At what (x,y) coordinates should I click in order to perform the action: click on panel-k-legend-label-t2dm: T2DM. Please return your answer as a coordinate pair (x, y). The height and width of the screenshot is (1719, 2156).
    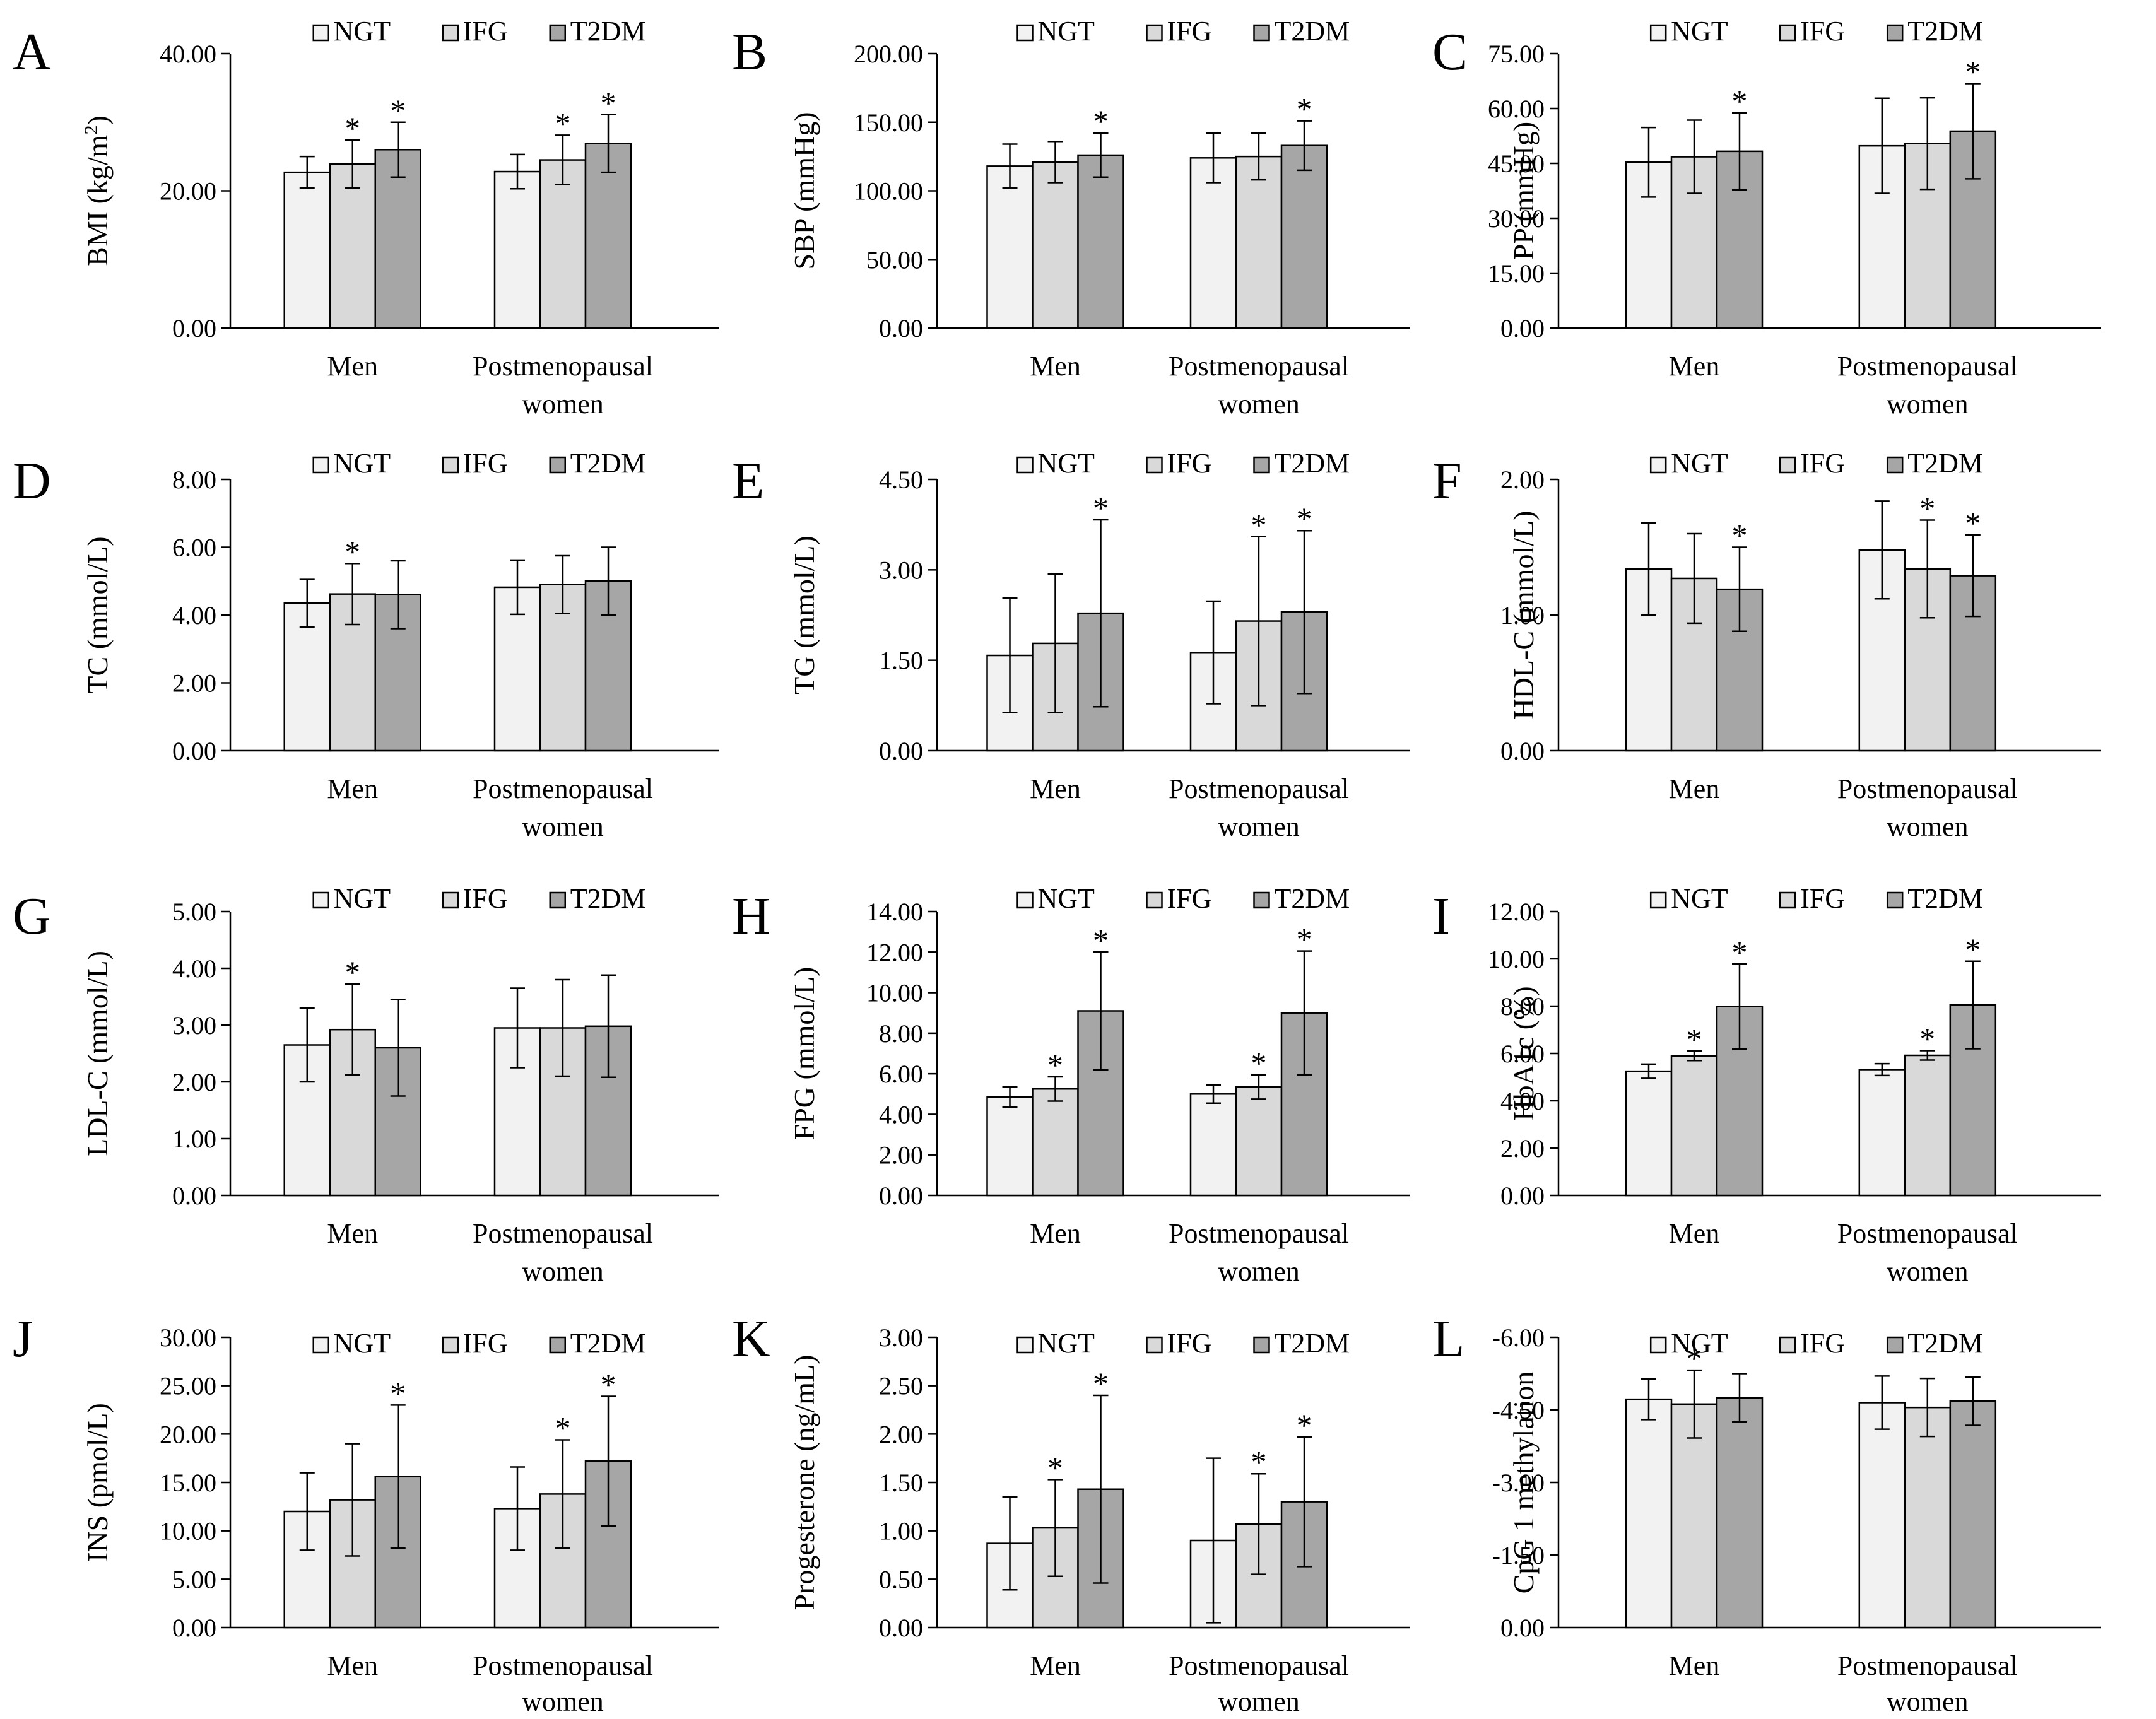
    Looking at the image, I should click on (1312, 1343).